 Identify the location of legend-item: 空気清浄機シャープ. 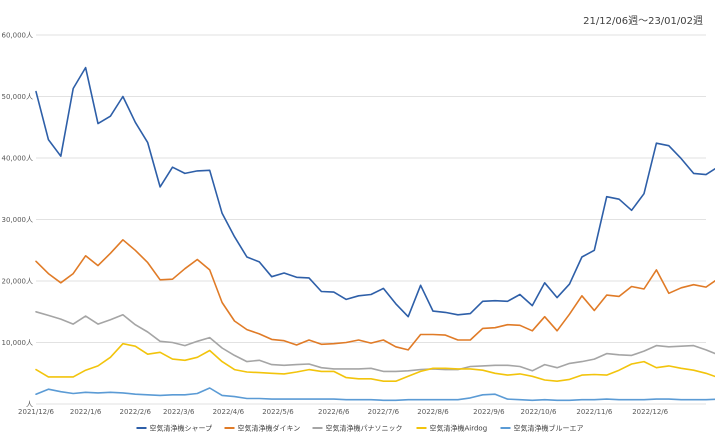
(174, 428).